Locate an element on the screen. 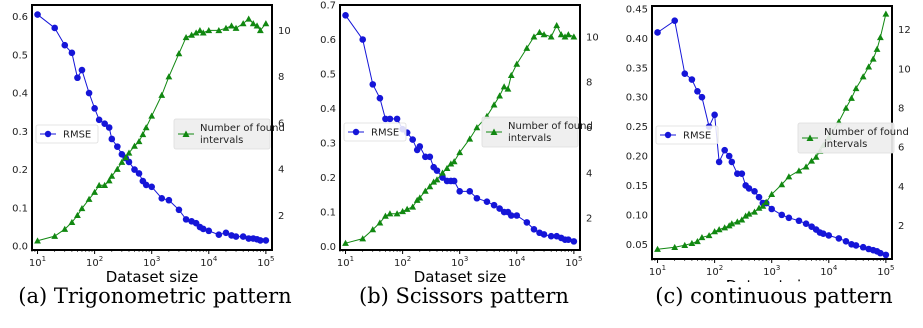 This screenshot has height=328, width=923. legend-intervals-label: Number of found is located at coordinates (550, 126).